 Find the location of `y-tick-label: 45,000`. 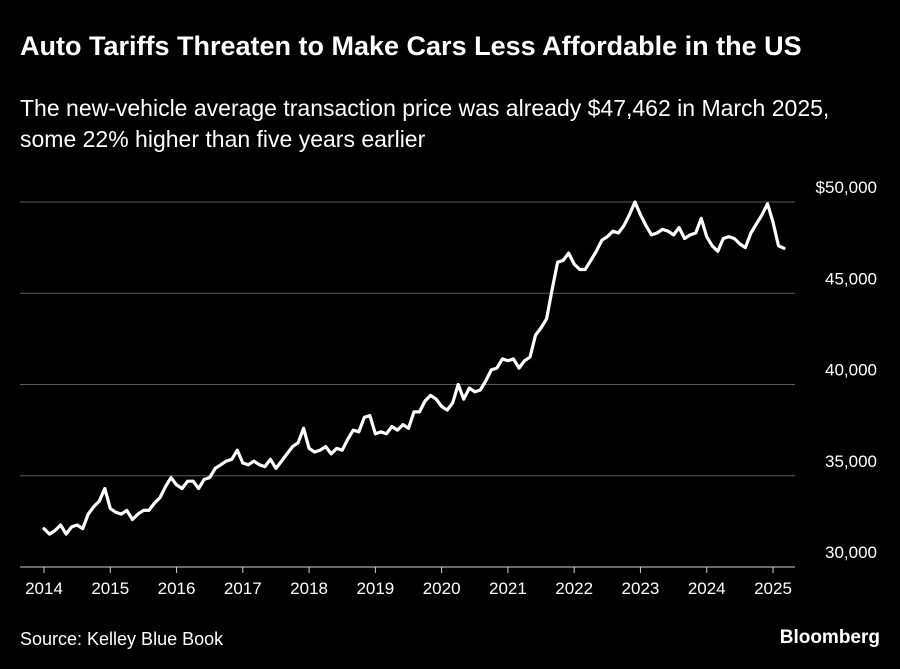

y-tick-label: 45,000 is located at coordinates (851, 278).